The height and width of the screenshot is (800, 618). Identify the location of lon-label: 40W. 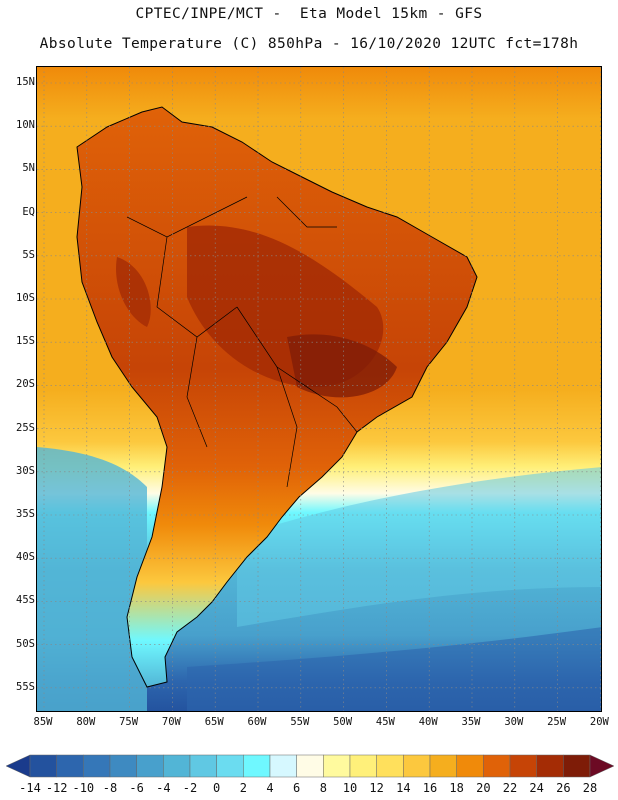
(428, 722).